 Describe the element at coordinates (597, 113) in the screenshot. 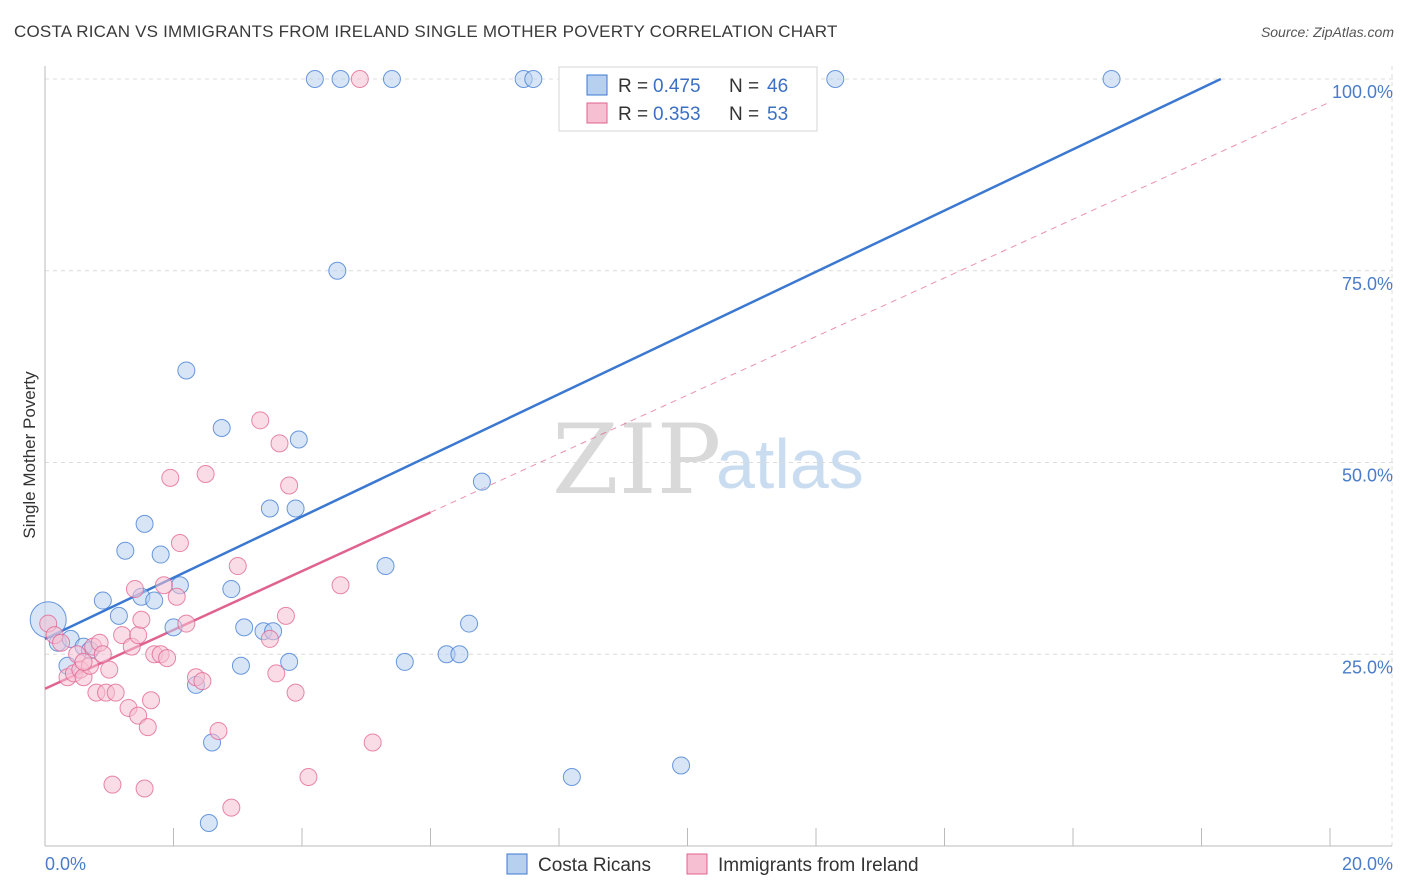

I see `legend-swatch-pink` at that location.